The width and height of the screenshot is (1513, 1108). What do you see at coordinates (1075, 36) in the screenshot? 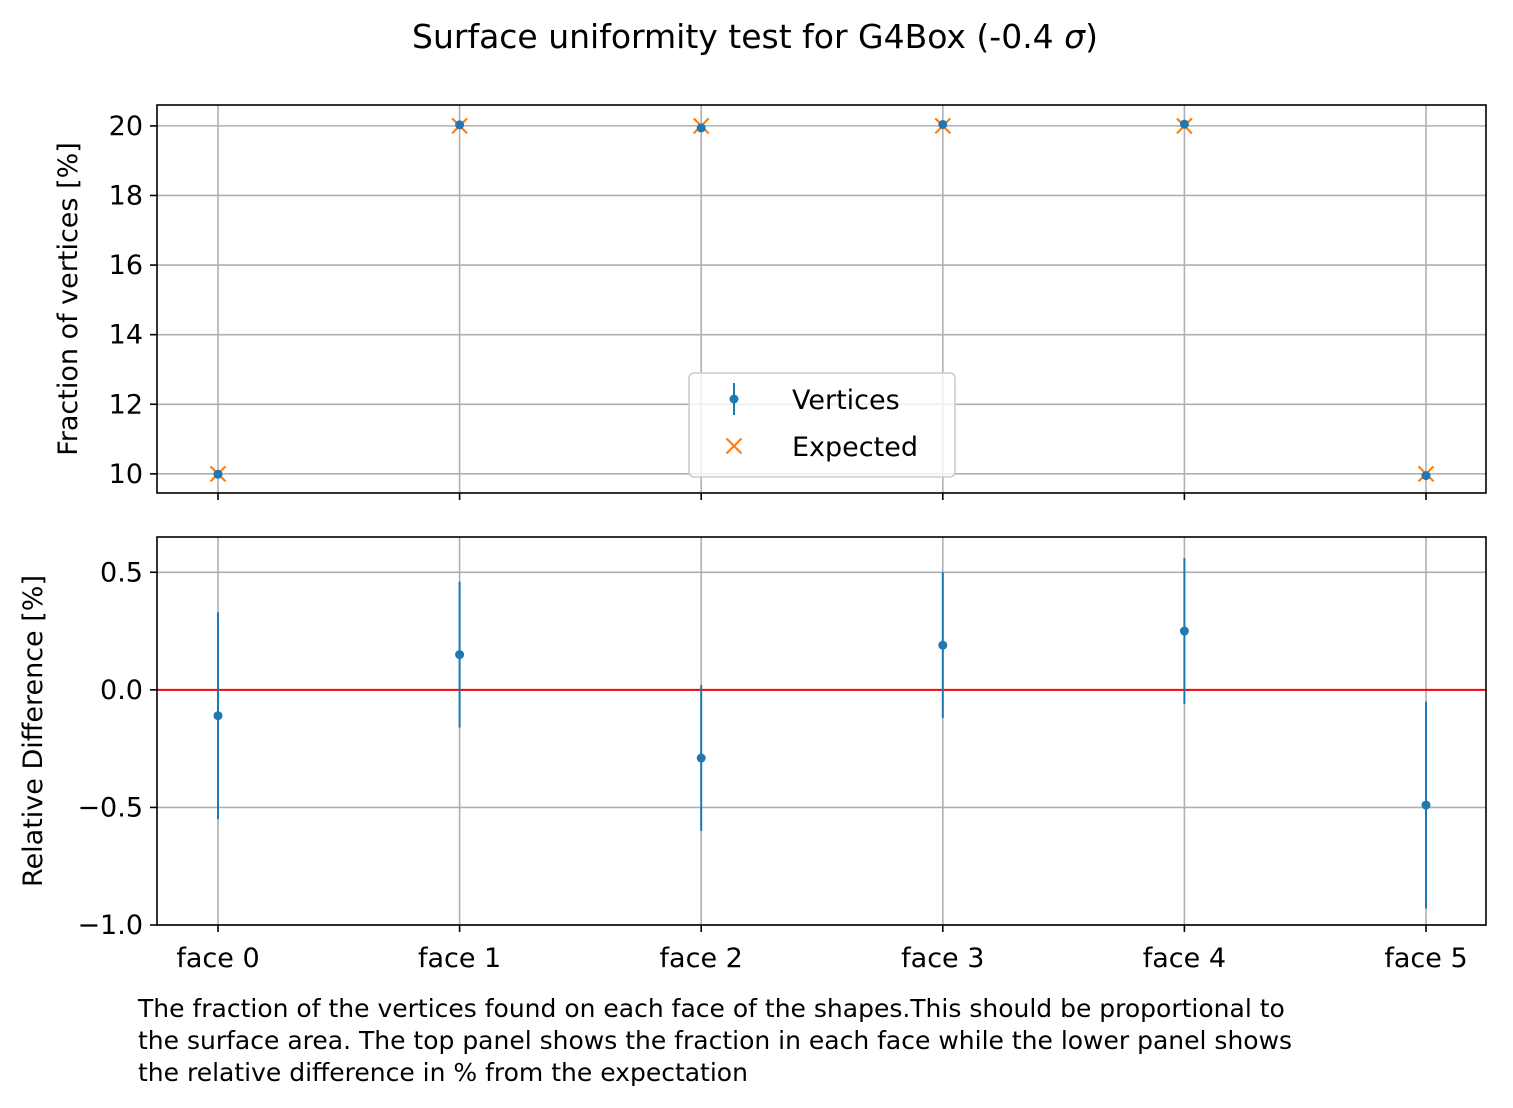
I see `sigma-symbol: σ` at bounding box center [1075, 36].